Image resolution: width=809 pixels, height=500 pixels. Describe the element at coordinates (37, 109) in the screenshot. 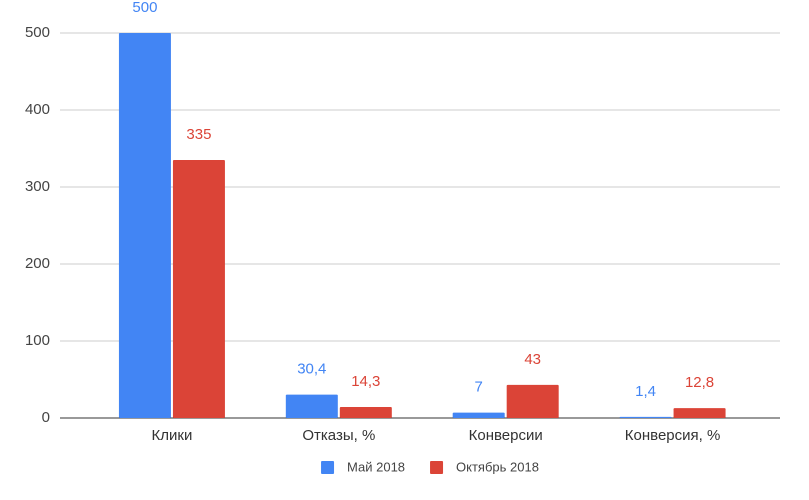

I see `y-tick-label: 400` at that location.